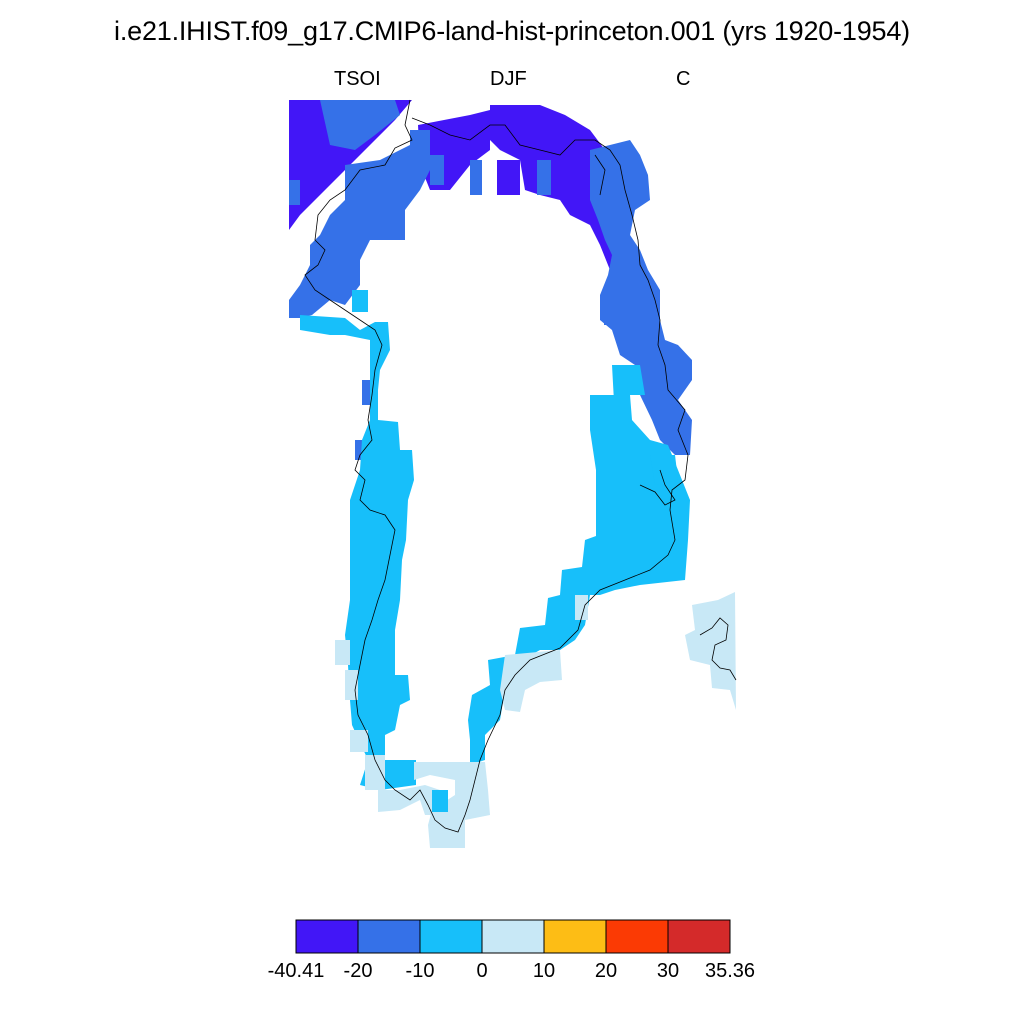 The width and height of the screenshot is (1024, 1024). I want to click on season-label: DJF, so click(508, 79).